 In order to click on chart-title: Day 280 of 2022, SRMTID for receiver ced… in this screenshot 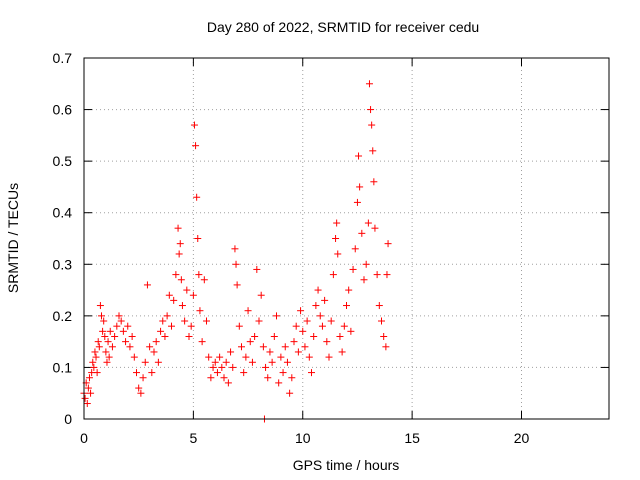, I will do `click(343, 27)`.